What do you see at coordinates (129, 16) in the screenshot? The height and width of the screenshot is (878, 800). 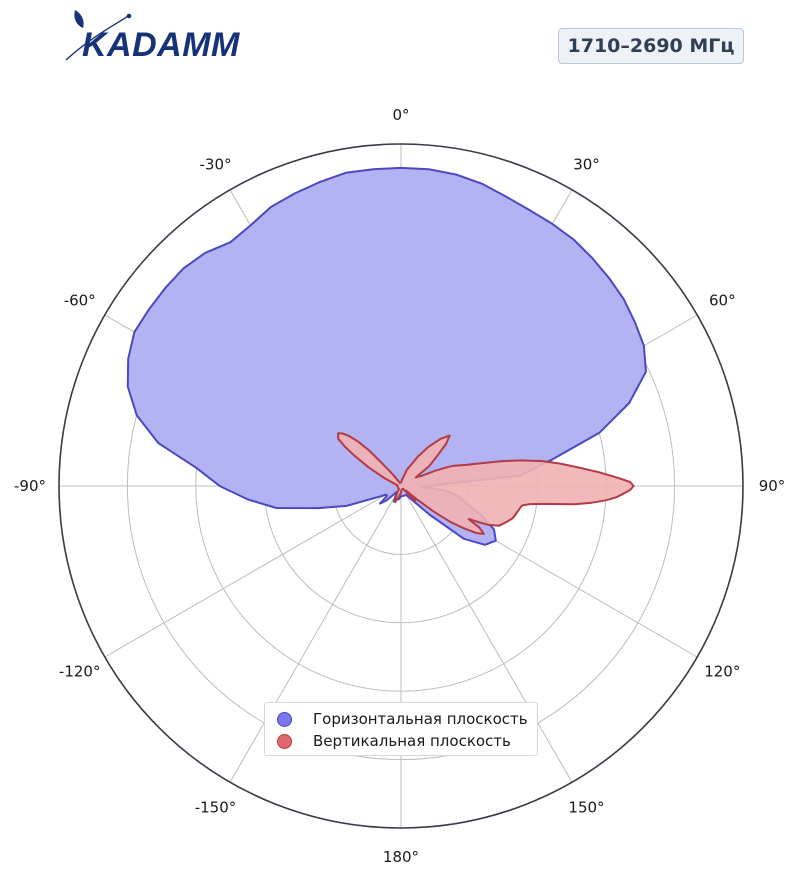 I see `logo-swoosh-dot` at bounding box center [129, 16].